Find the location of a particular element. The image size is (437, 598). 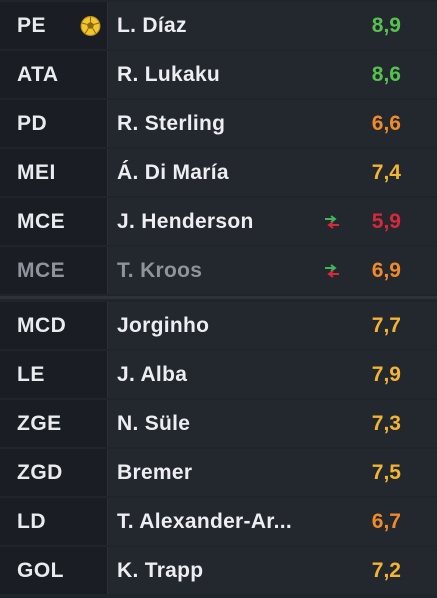

player-position: LD is located at coordinates (31, 521).